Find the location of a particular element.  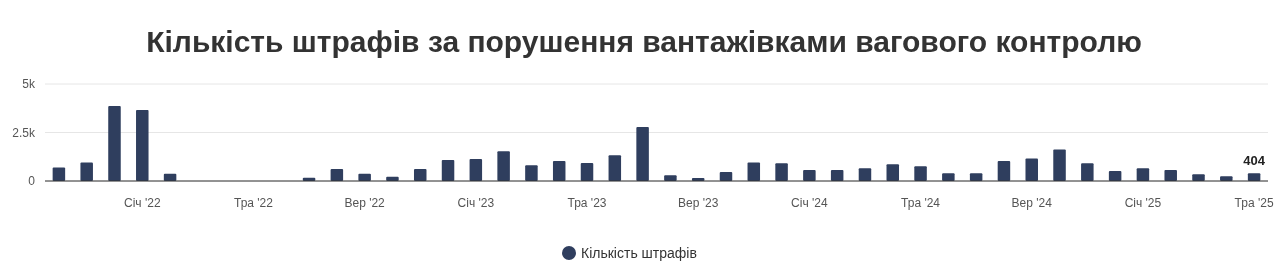

data-label: 404 is located at coordinates (1254, 161).